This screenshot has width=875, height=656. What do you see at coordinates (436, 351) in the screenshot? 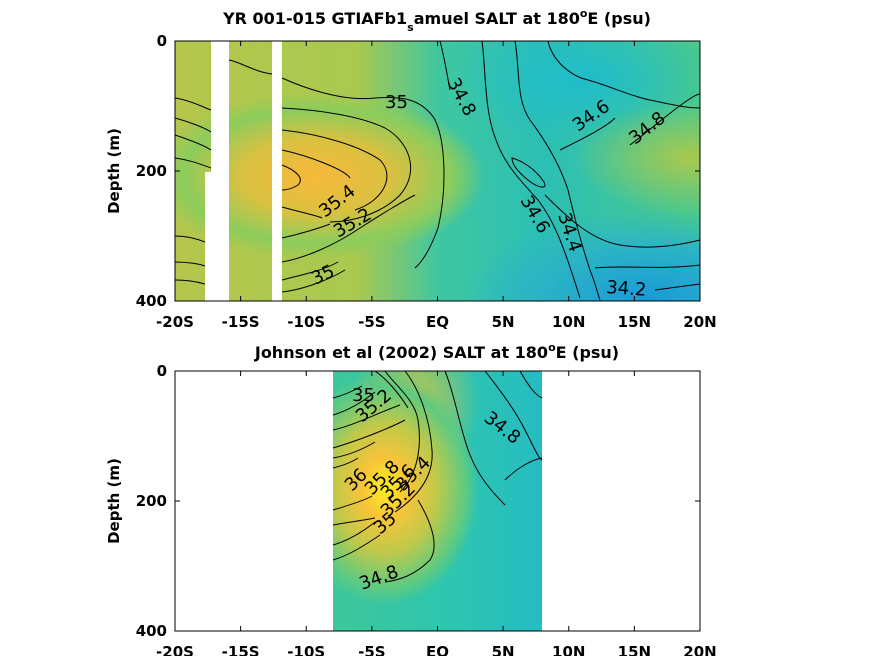
I see `bottom-panel-title: Johnson et al (2002) SALT at 180oE (psu)` at bounding box center [436, 351].